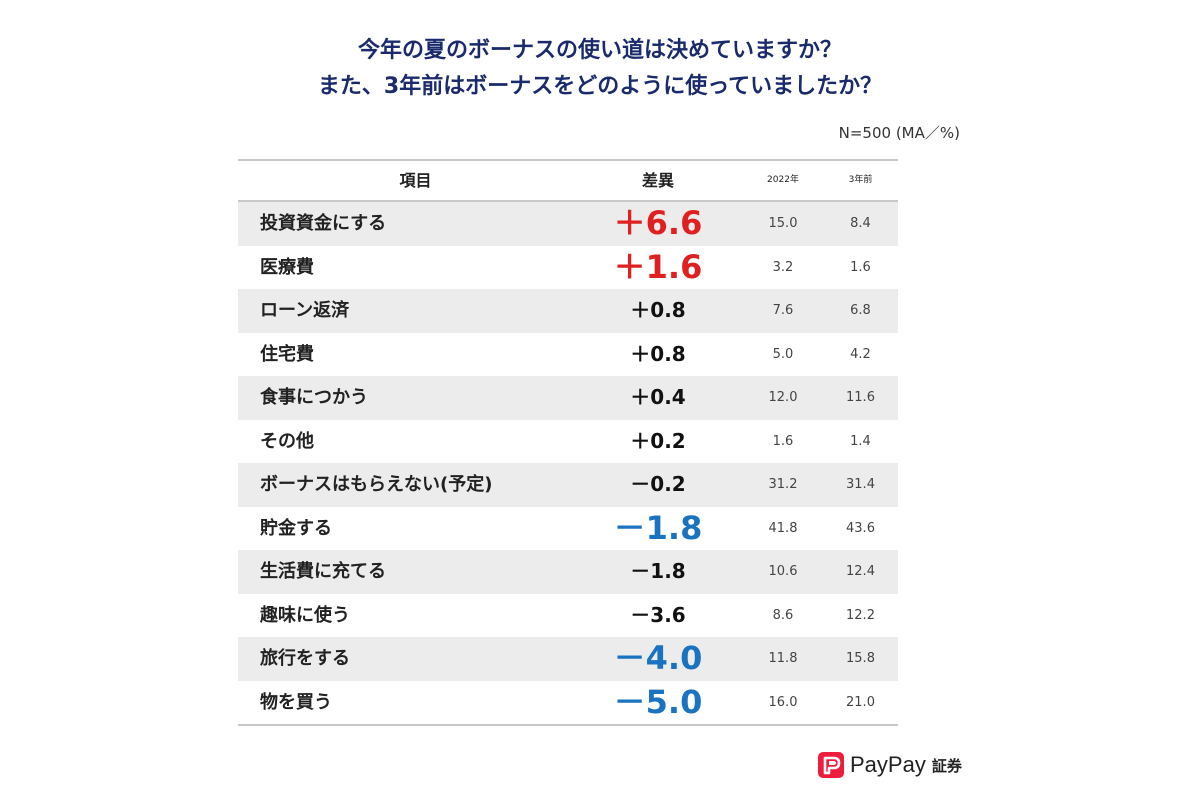  What do you see at coordinates (658, 701) in the screenshot?
I see `row-diff-value: －5.0` at bounding box center [658, 701].